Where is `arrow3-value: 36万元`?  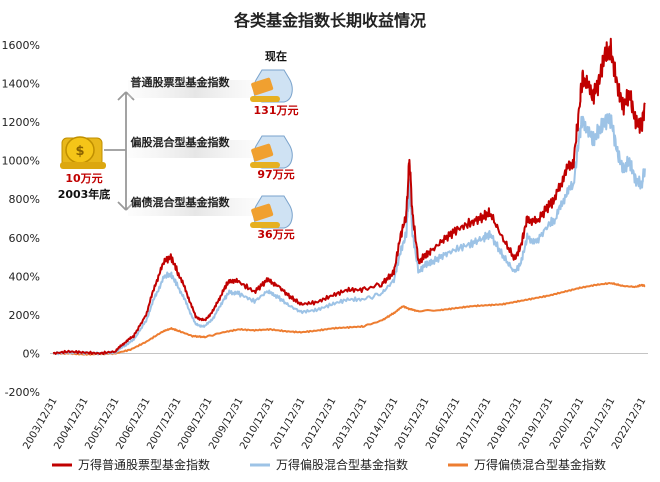
arrow3-value: 36万元 is located at coordinates (275, 234).